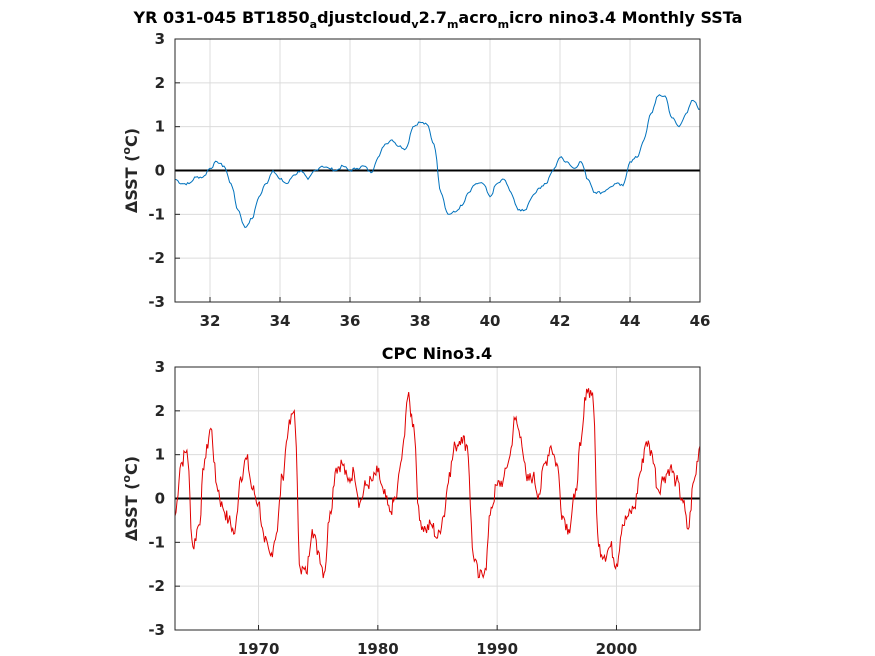  What do you see at coordinates (617, 648) in the screenshot?
I see `bottom-chart-xtick-label: 2000` at bounding box center [617, 648].